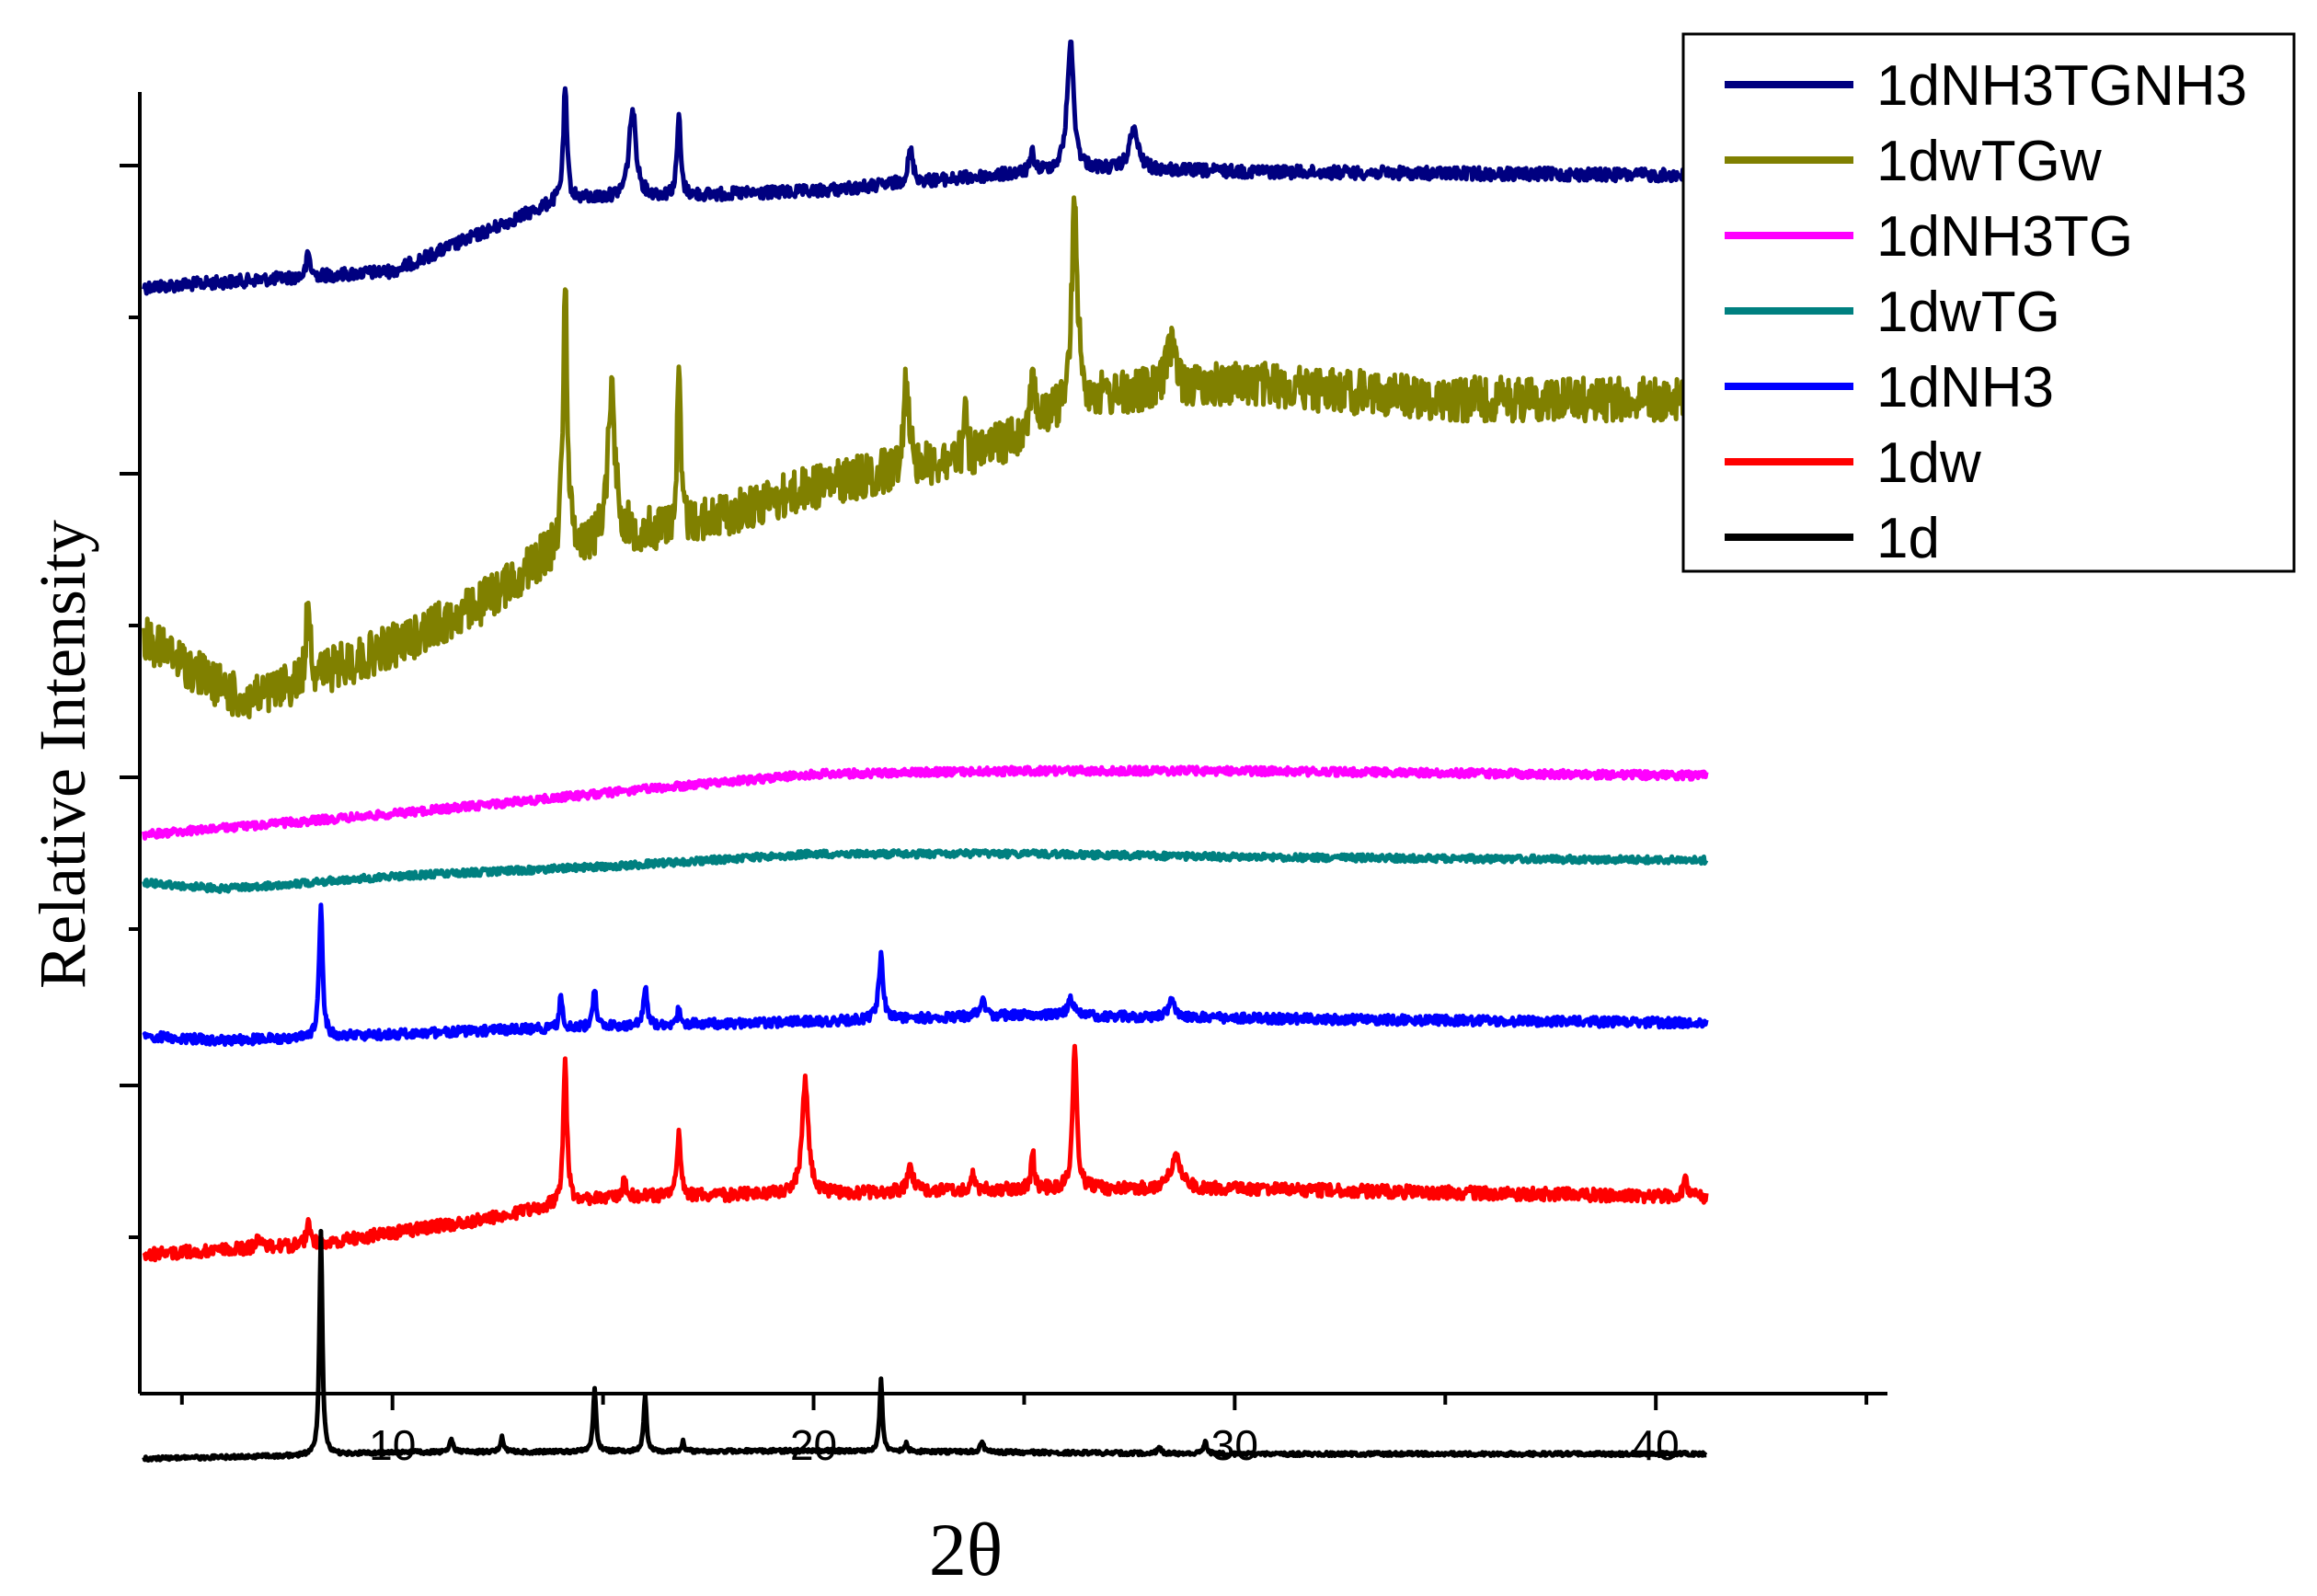 The image size is (2317, 1596). What do you see at coordinates (966, 1549) in the screenshot?
I see `x-axis-title: 2θ` at bounding box center [966, 1549].